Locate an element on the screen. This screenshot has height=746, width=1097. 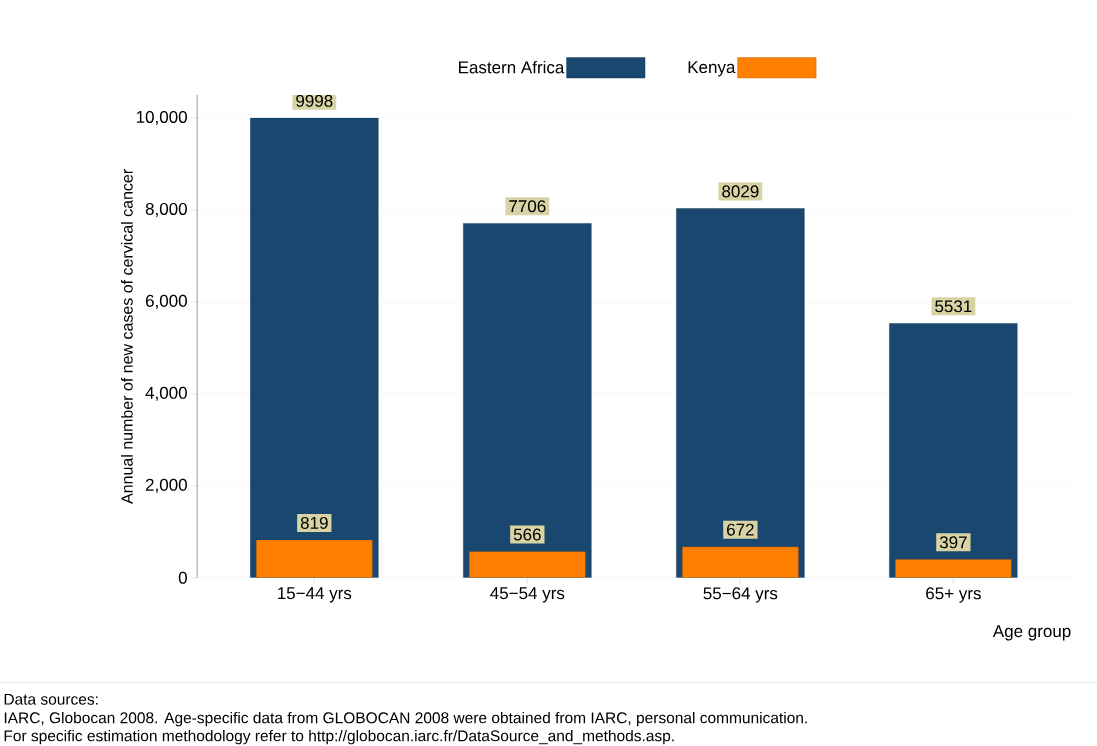
y-tick-label: 6,000 is located at coordinates (166, 302).